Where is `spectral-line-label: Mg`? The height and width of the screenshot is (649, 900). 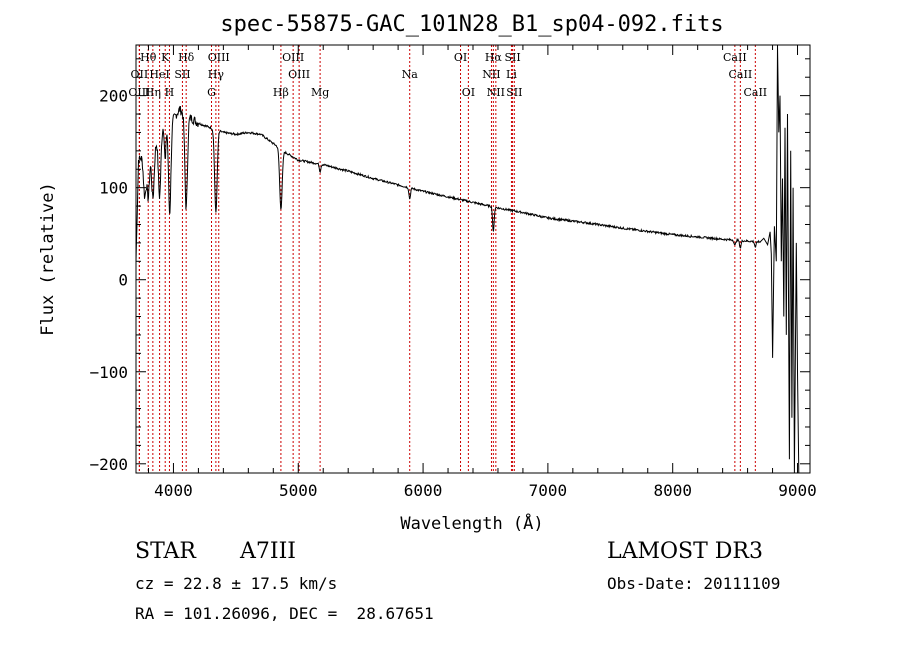 spectral-line-label: Mg is located at coordinates (320, 92).